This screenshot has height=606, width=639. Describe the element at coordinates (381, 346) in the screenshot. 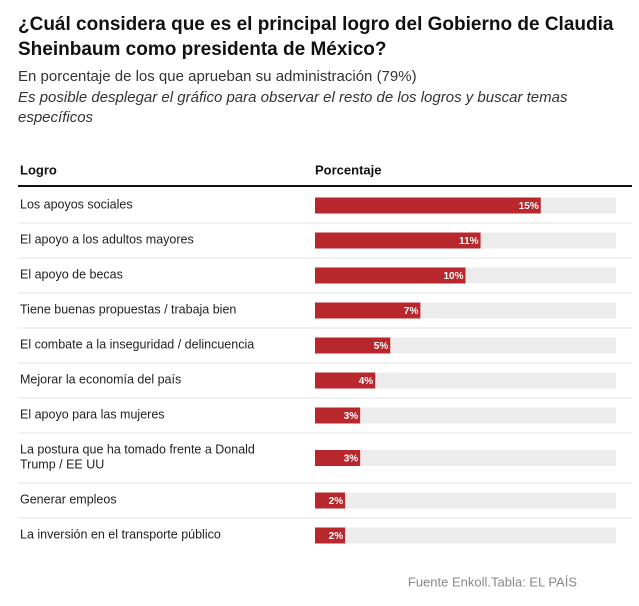

I see `value-label: 5%` at that location.